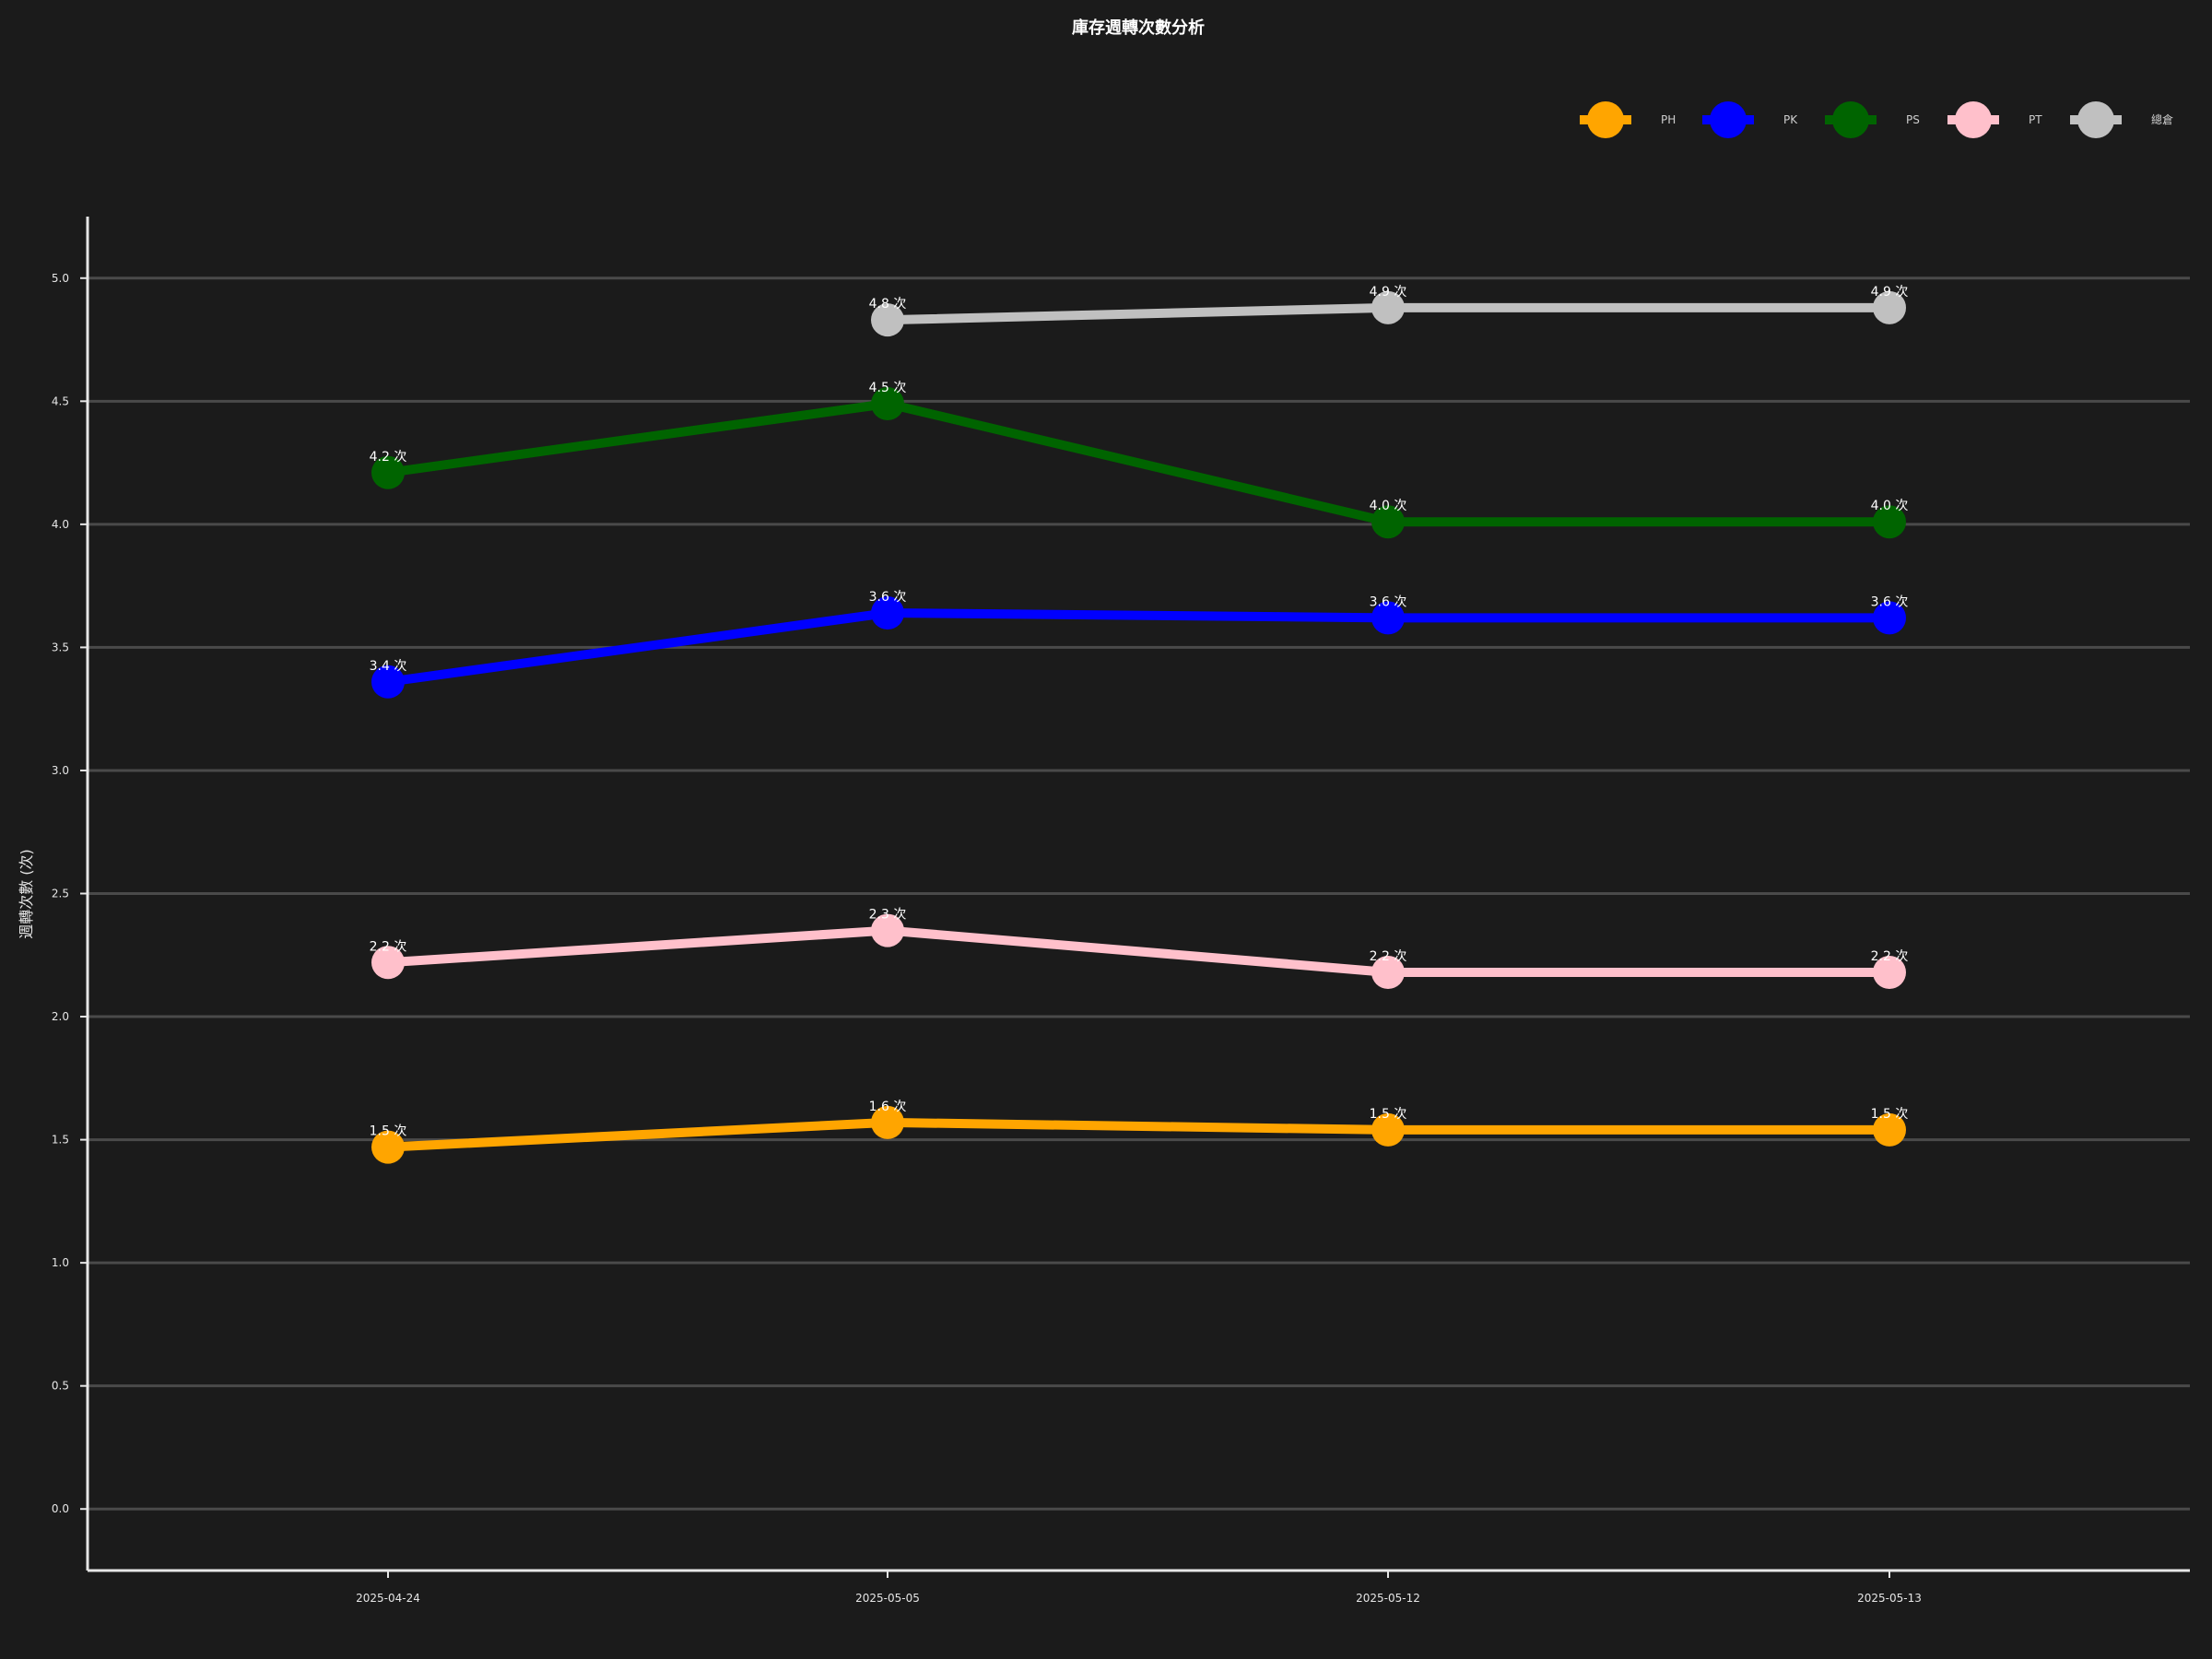 Image resolution: width=2212 pixels, height=1659 pixels. I want to click on y-tick-label: 4.0, so click(60, 524).